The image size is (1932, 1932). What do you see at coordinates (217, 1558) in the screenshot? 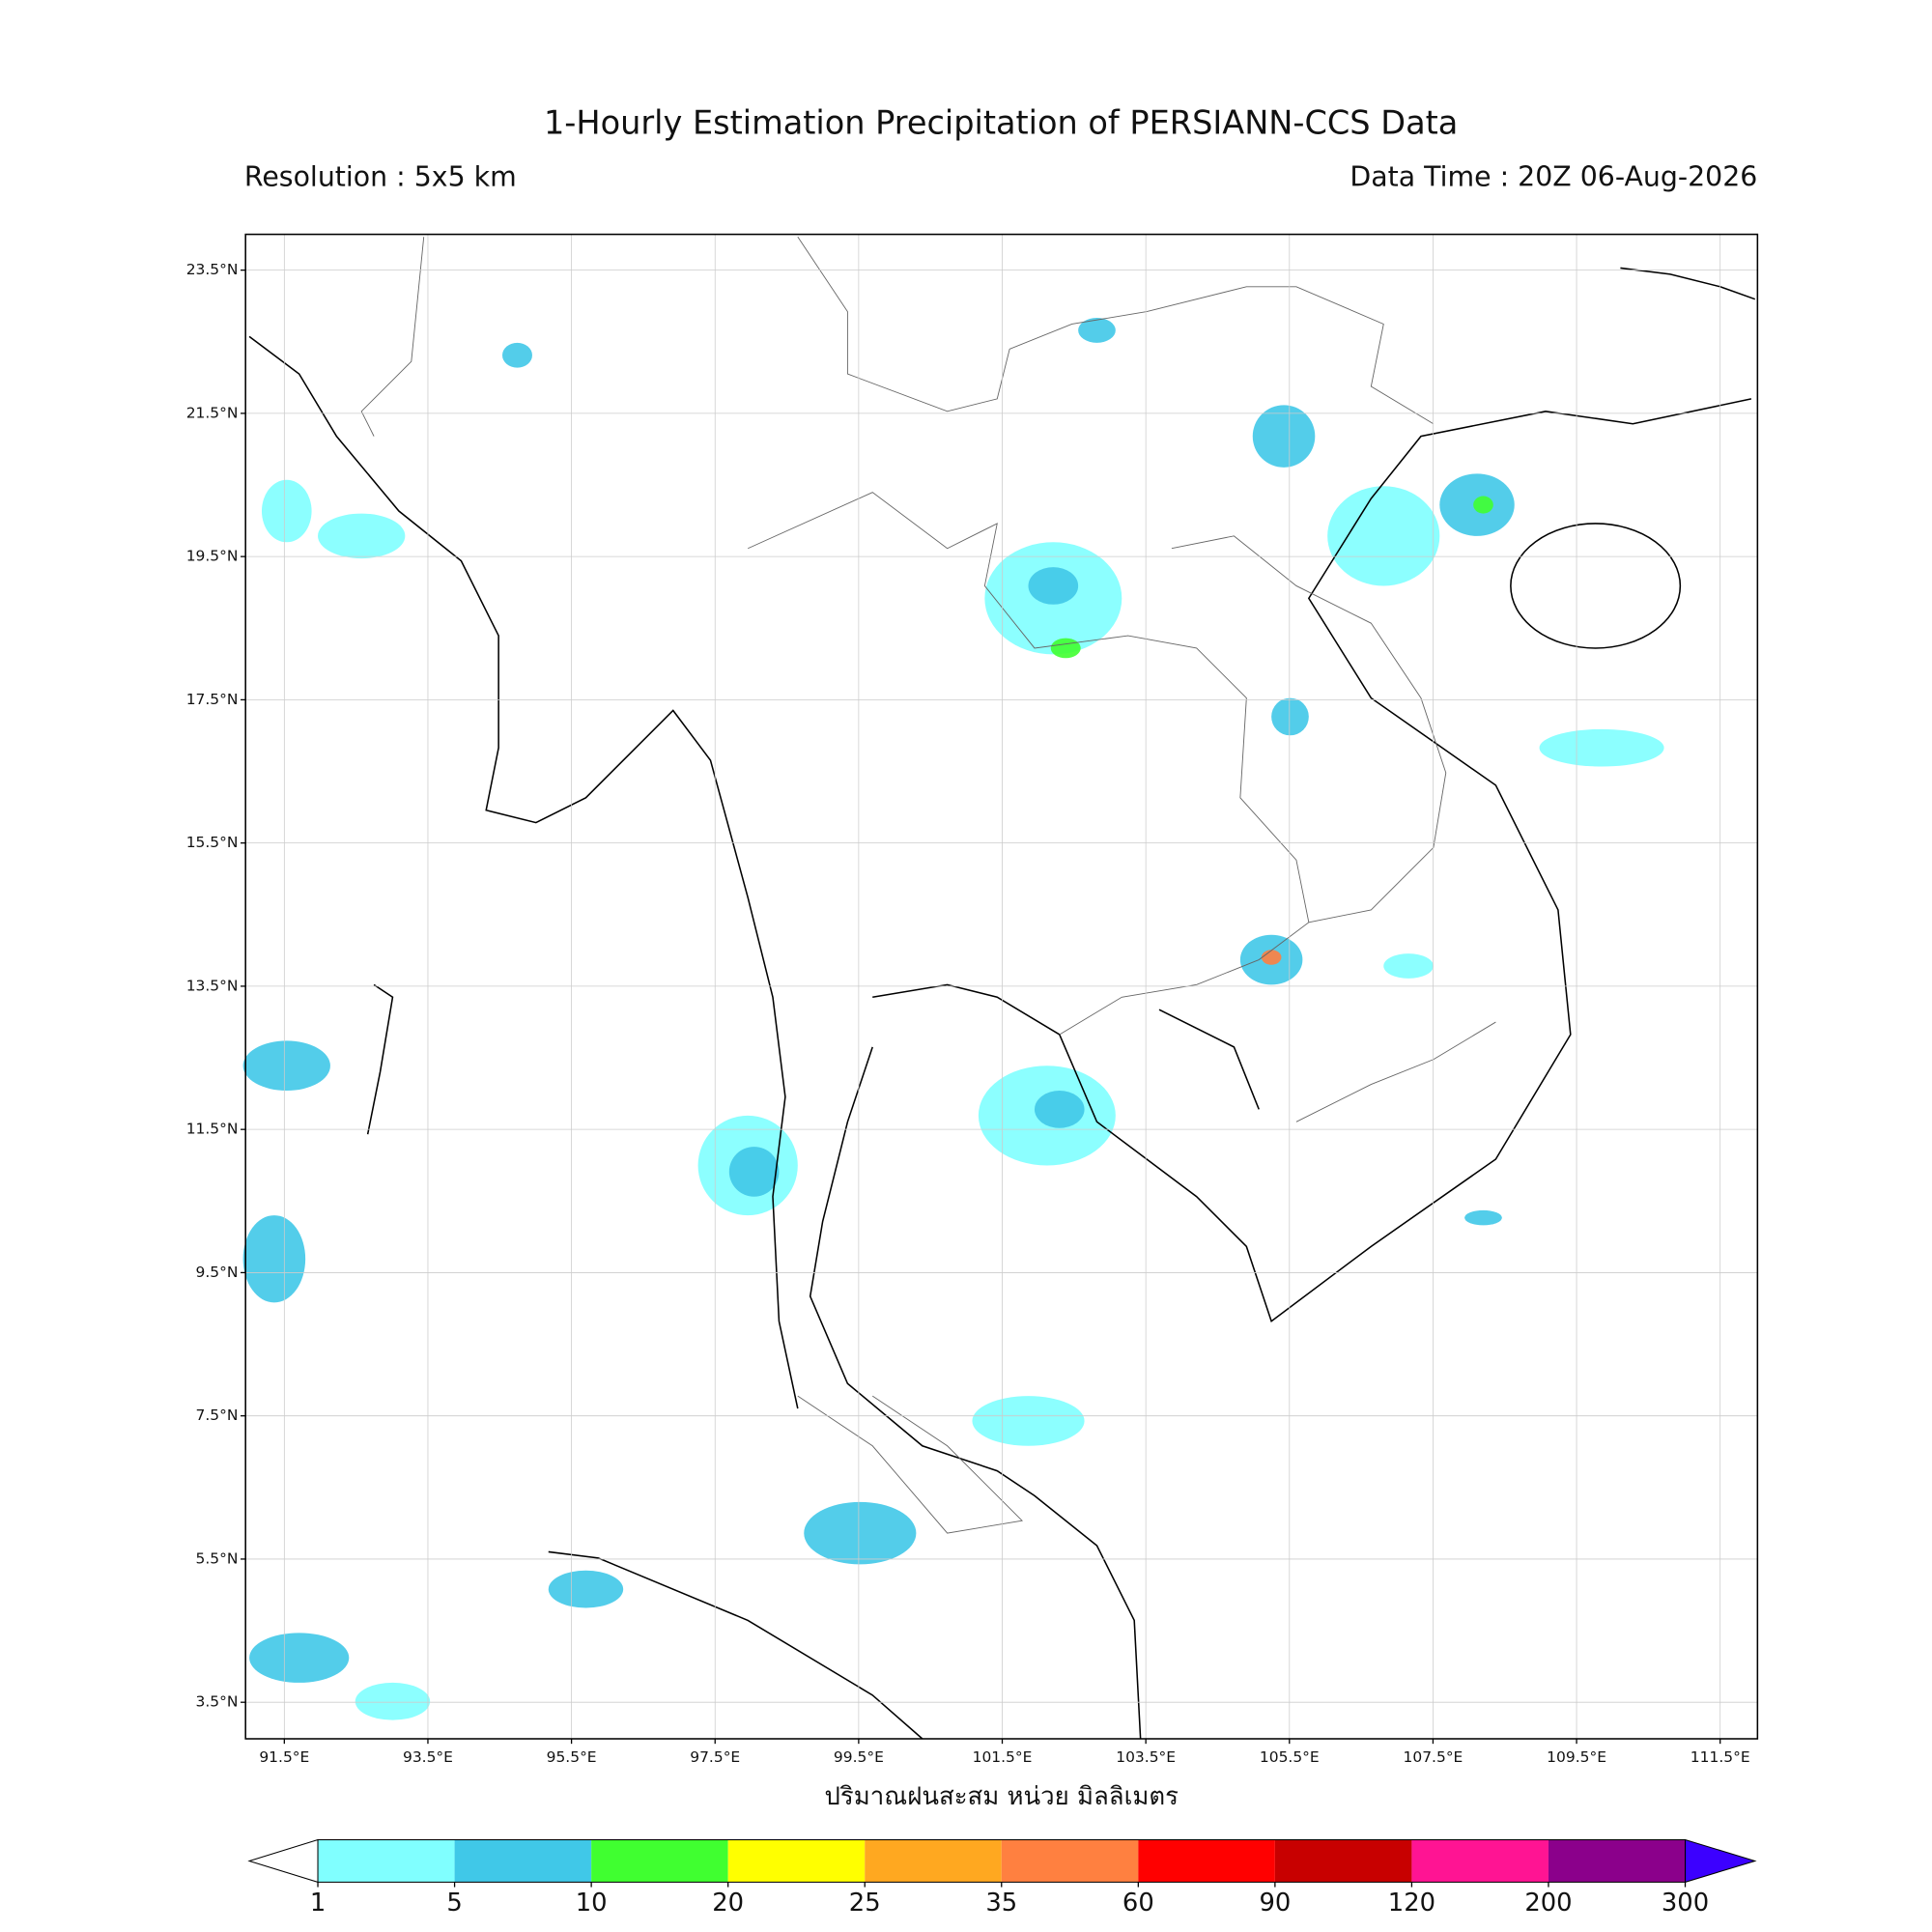
I see `y-tick-label: 5.5°N` at bounding box center [217, 1558].